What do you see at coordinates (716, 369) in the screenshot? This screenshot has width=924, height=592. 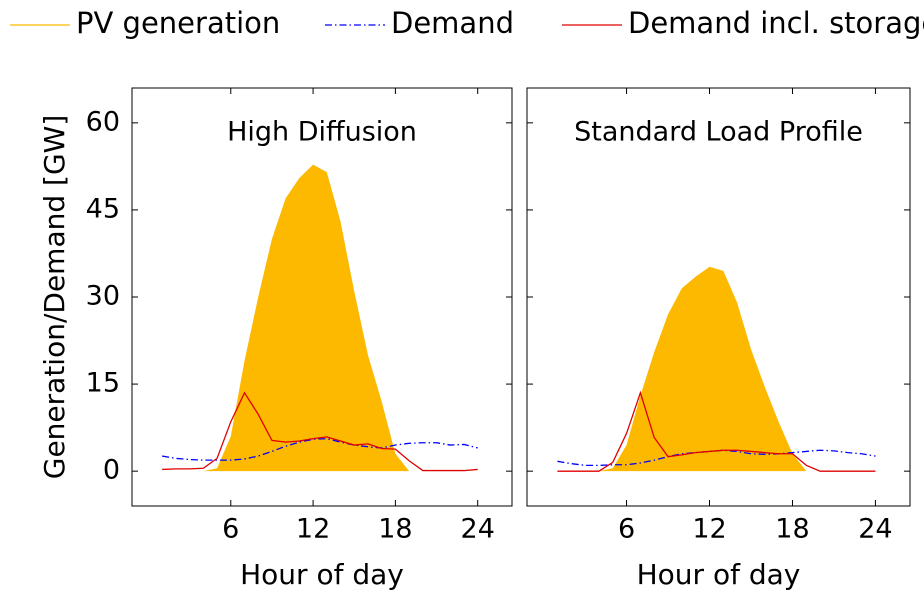 I see `area` at bounding box center [716, 369].